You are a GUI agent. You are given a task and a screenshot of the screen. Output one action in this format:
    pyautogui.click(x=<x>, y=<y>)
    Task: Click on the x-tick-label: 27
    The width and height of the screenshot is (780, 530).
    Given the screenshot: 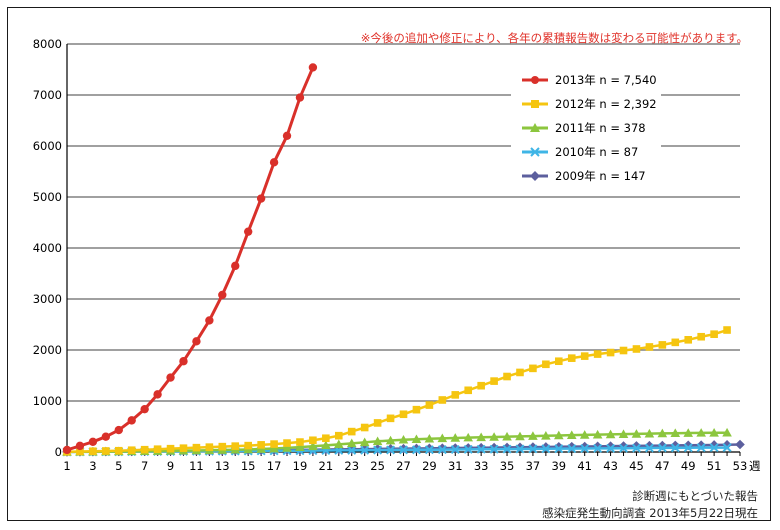 What is the action you would take?
    pyautogui.click(x=403, y=466)
    